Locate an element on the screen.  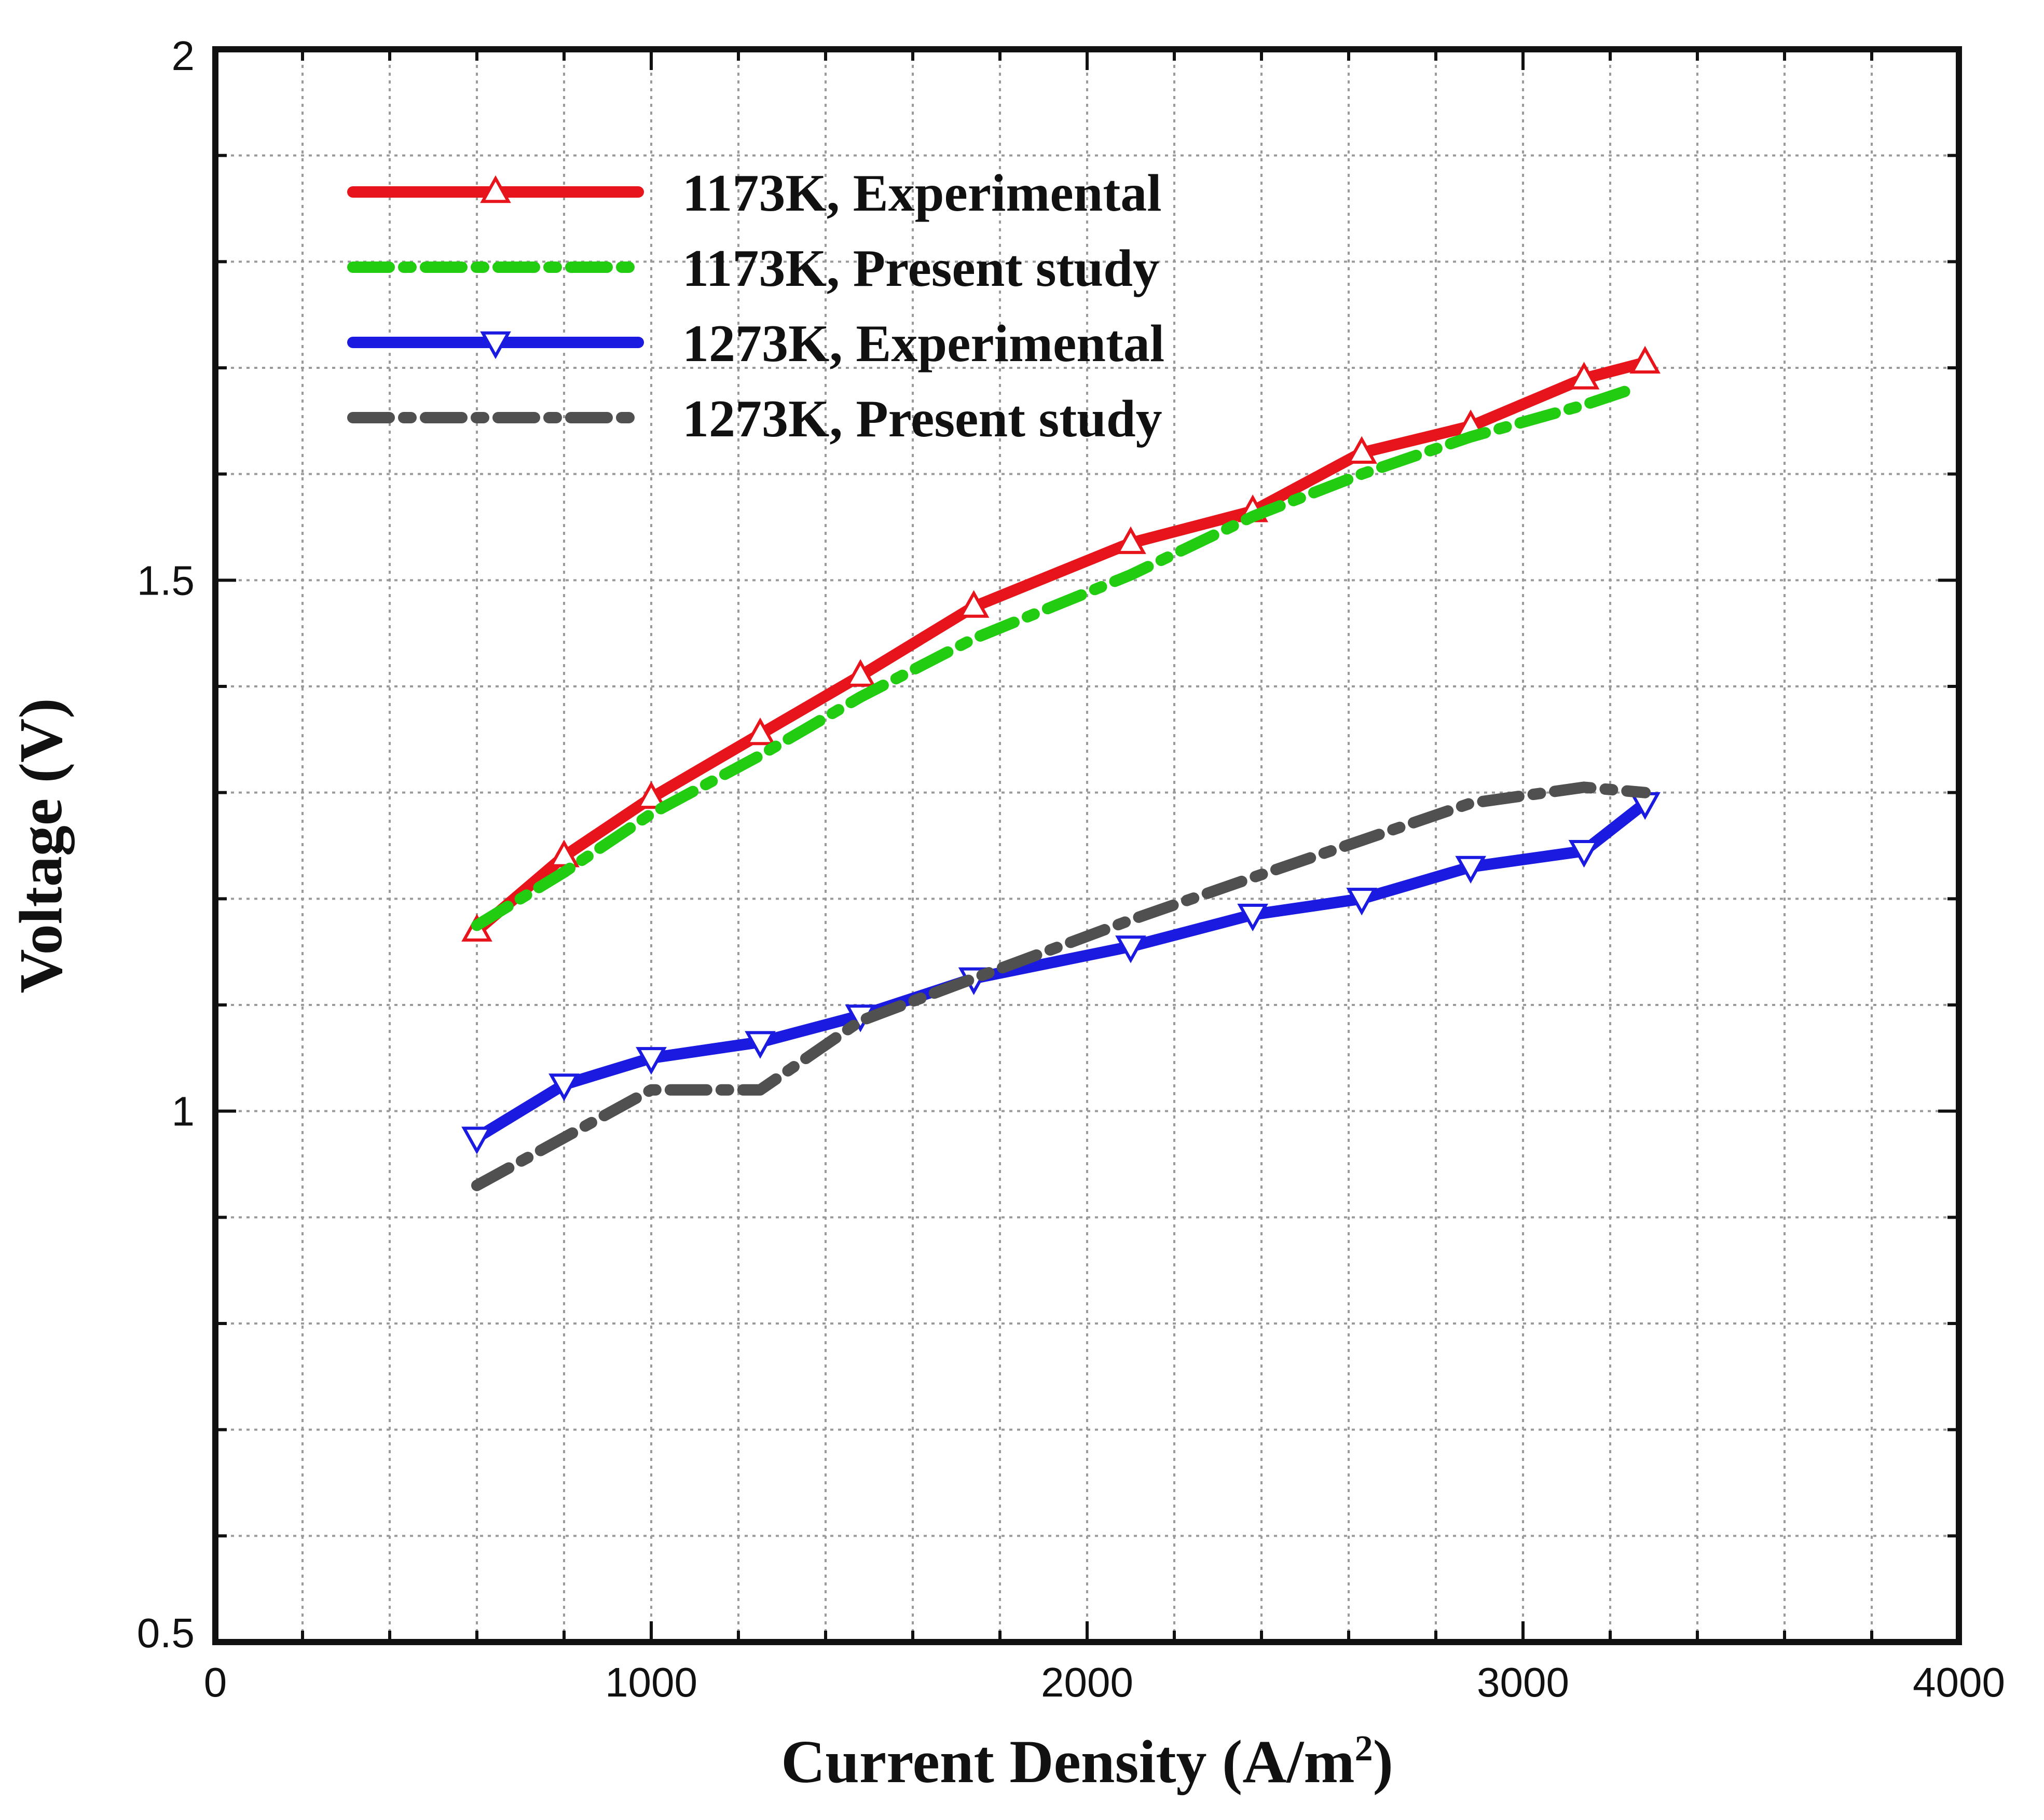
x-tick-label: 1000 is located at coordinates (651, 1682).